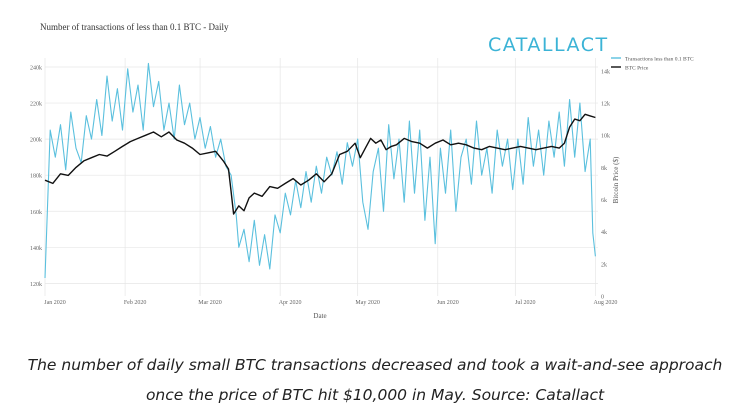  Describe the element at coordinates (36, 213) in the screenshot. I see `y-left-tick-label: 160k` at that location.